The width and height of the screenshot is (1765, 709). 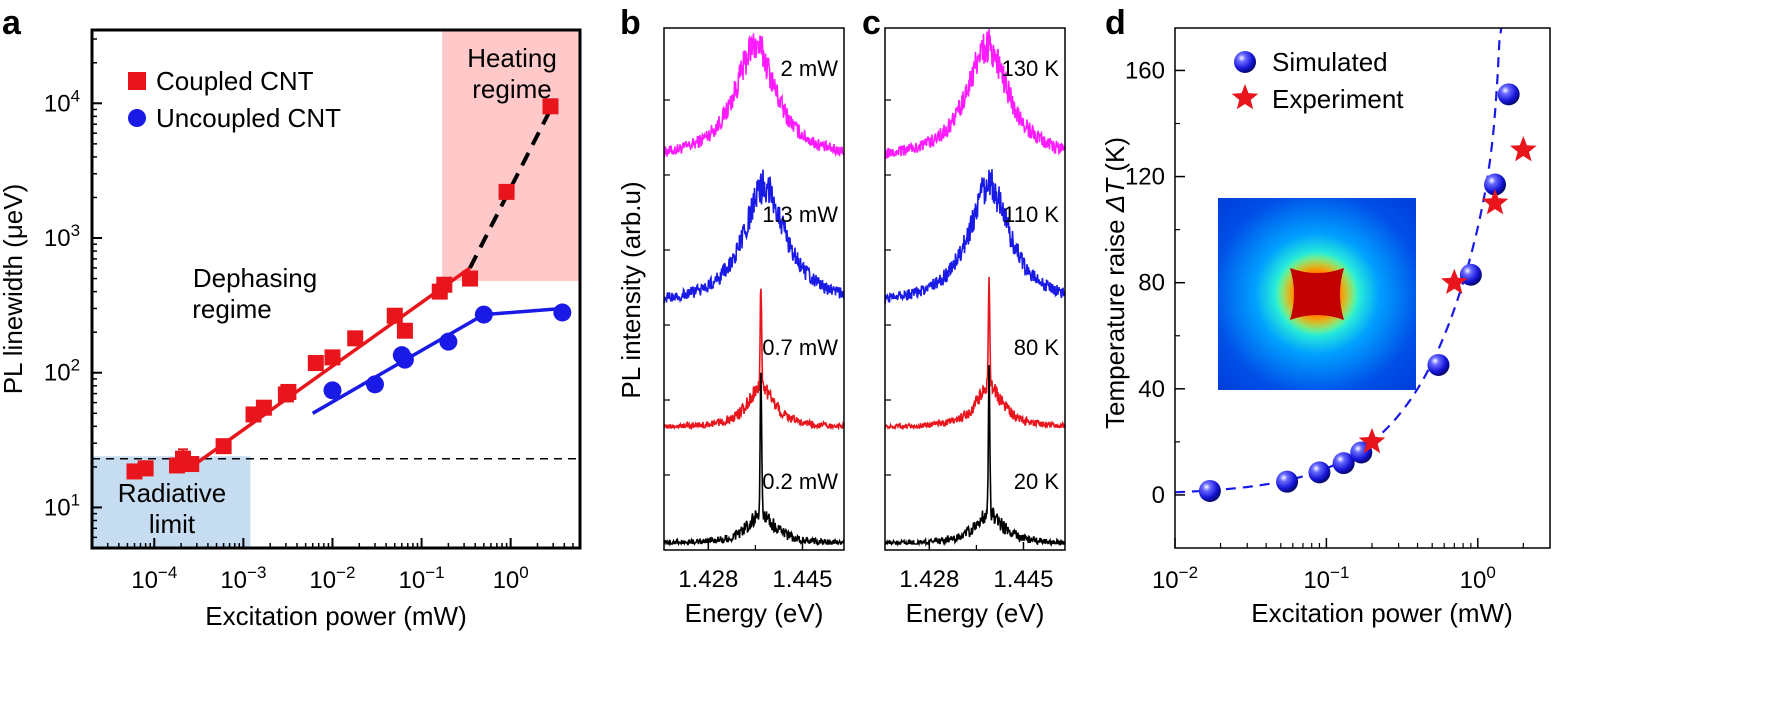 I want to click on panel-b-frame, so click(x=754, y=289).